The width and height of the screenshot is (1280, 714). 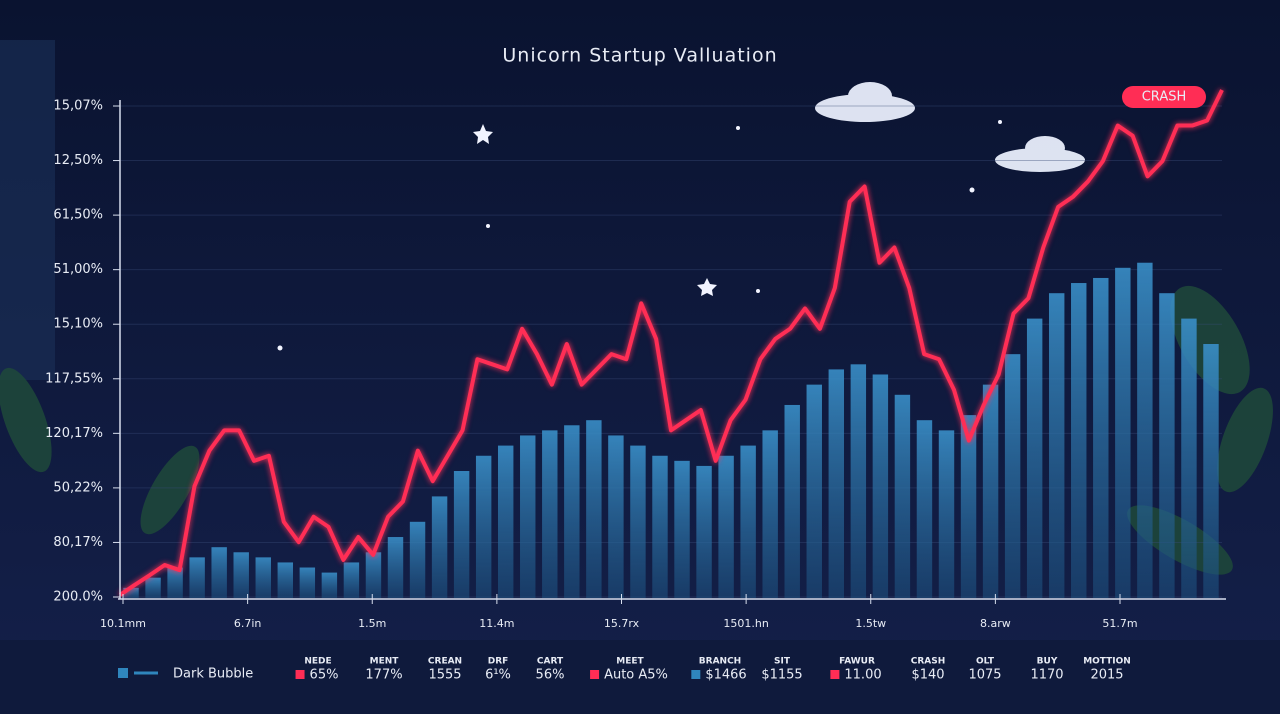 I want to click on stat-value: $140, so click(x=927, y=675).